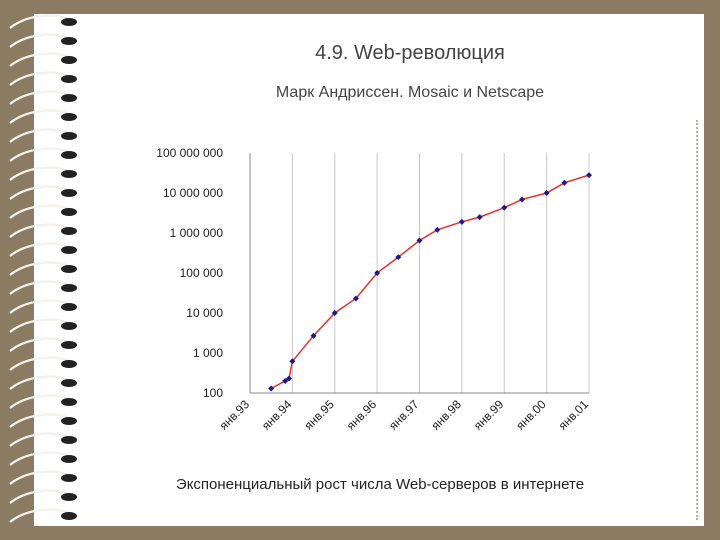 Image resolution: width=720 pixels, height=540 pixels. Describe the element at coordinates (213, 393) in the screenshot. I see `y-tick-label: 100` at that location.